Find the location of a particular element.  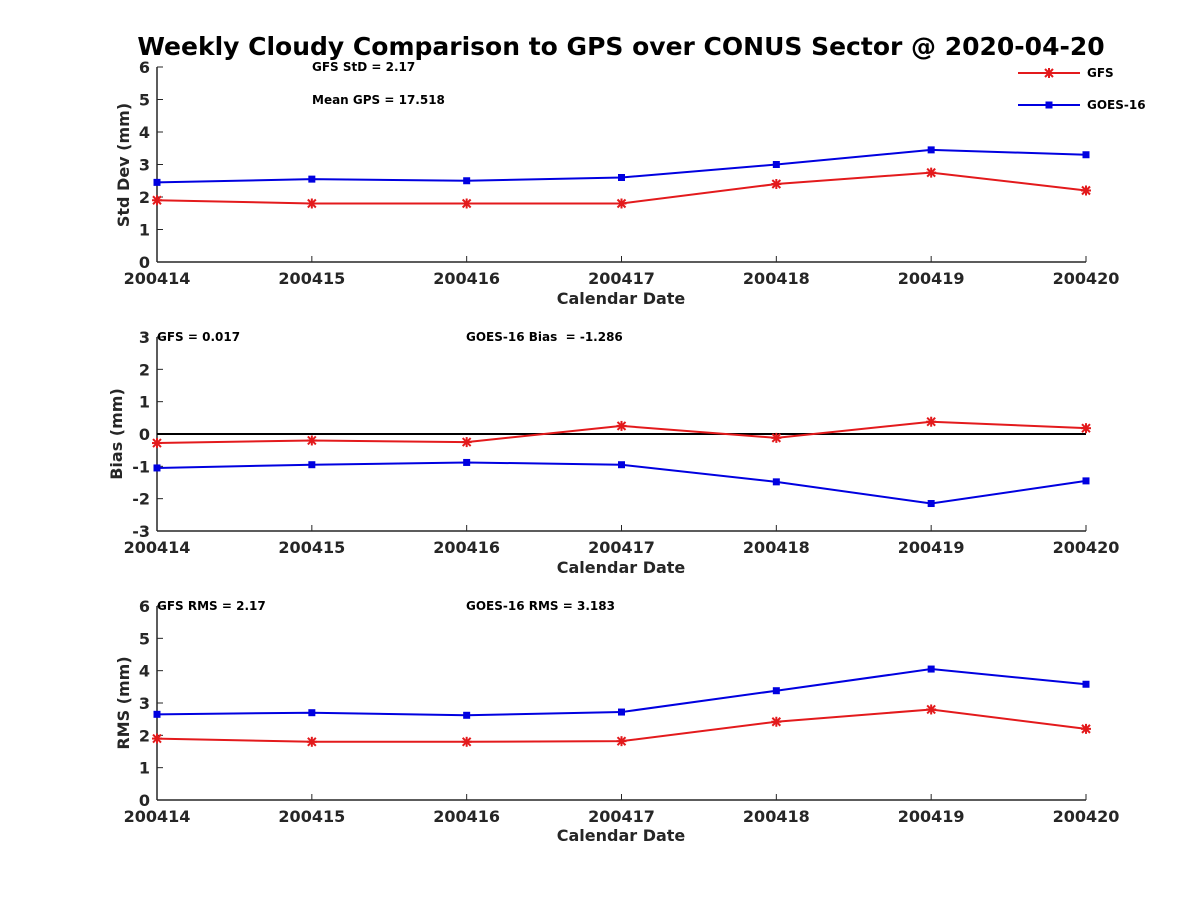

annotation-gfs-bias: GFS = 0.017 is located at coordinates (198, 337).